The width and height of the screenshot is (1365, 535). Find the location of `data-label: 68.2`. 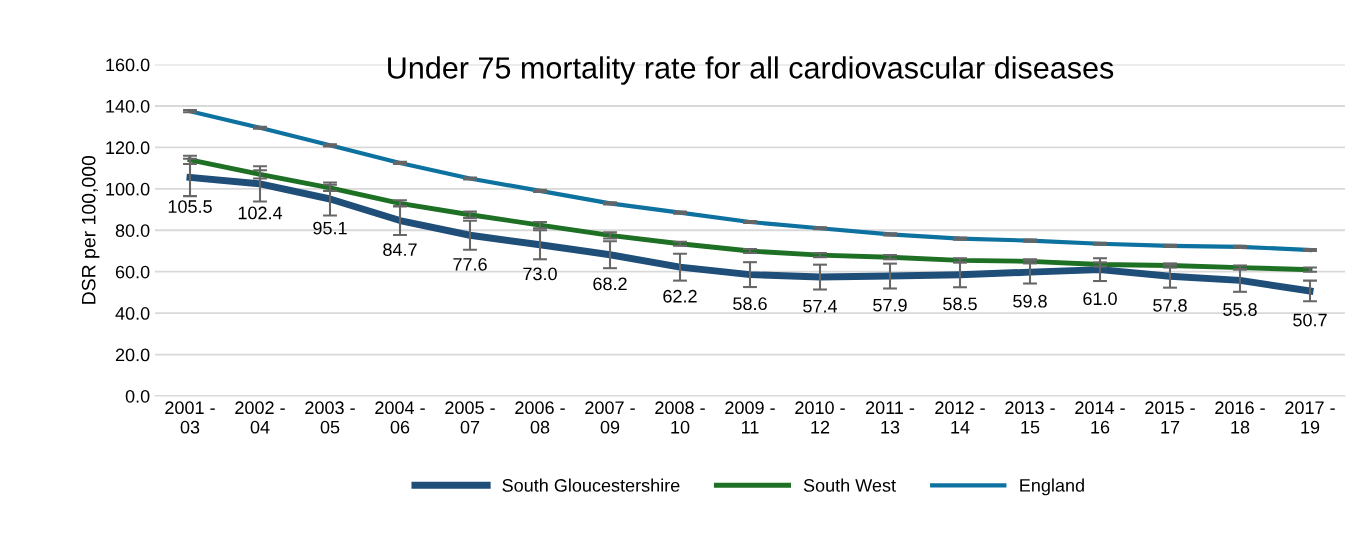

data-label: 68.2 is located at coordinates (610, 284).